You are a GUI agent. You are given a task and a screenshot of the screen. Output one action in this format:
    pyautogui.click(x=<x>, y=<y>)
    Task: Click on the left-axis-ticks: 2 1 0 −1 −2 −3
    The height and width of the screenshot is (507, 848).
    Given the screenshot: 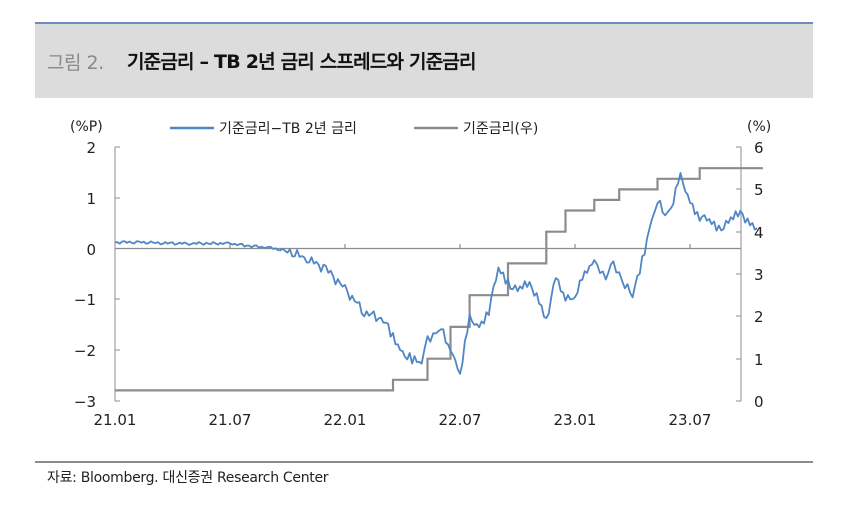 What is the action you would take?
    pyautogui.click(x=85, y=275)
    